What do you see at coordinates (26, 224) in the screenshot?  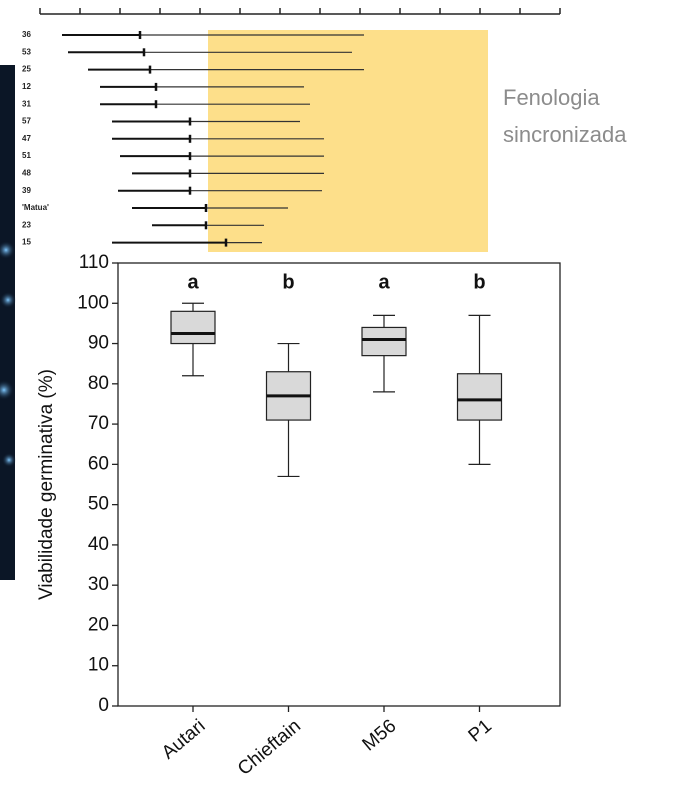 I see `row-label: 23` at bounding box center [26, 224].